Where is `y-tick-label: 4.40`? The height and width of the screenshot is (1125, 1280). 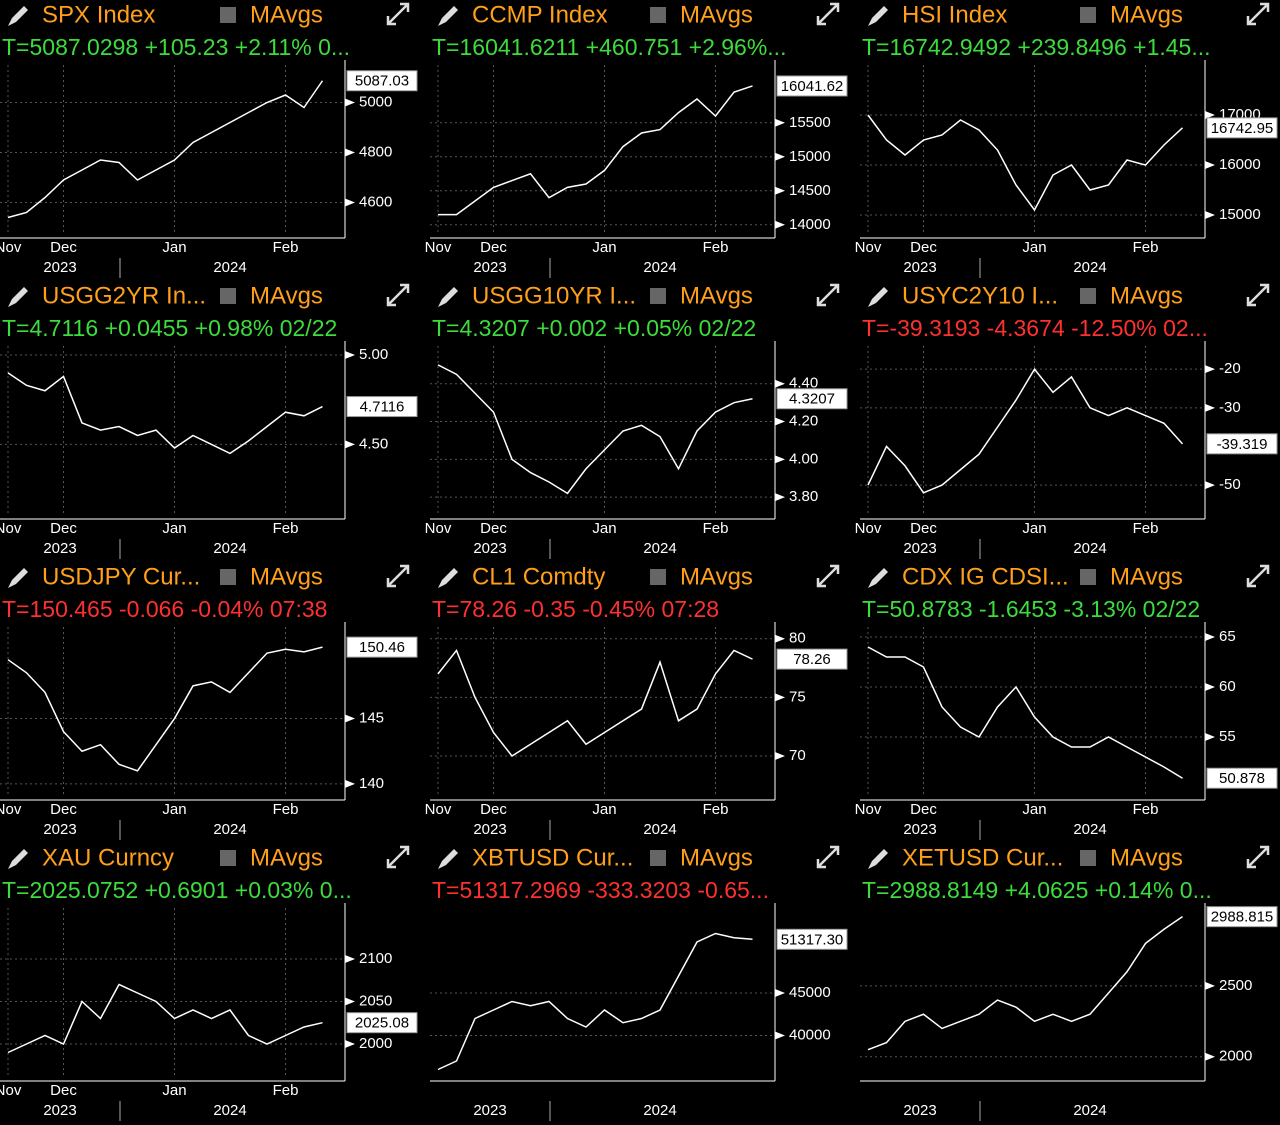 y-tick-label: 4.40 is located at coordinates (803, 383).